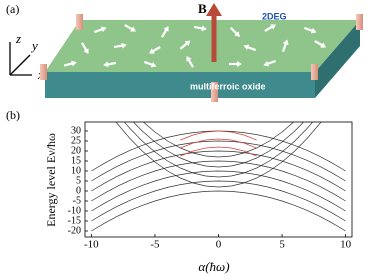 The height and width of the screenshot is (280, 374). Describe the element at coordinates (346, 245) in the screenshot. I see `x-tick-label: 10` at that location.